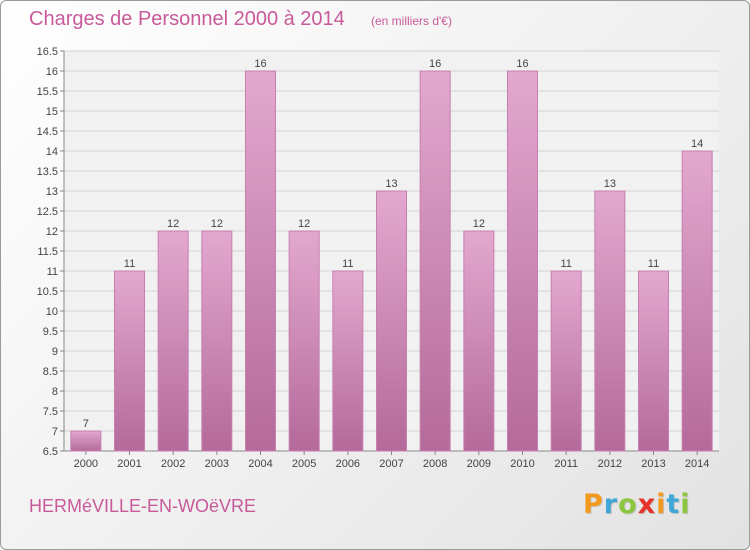  What do you see at coordinates (628, 504) in the screenshot?
I see `logo-letter: o` at bounding box center [628, 504].